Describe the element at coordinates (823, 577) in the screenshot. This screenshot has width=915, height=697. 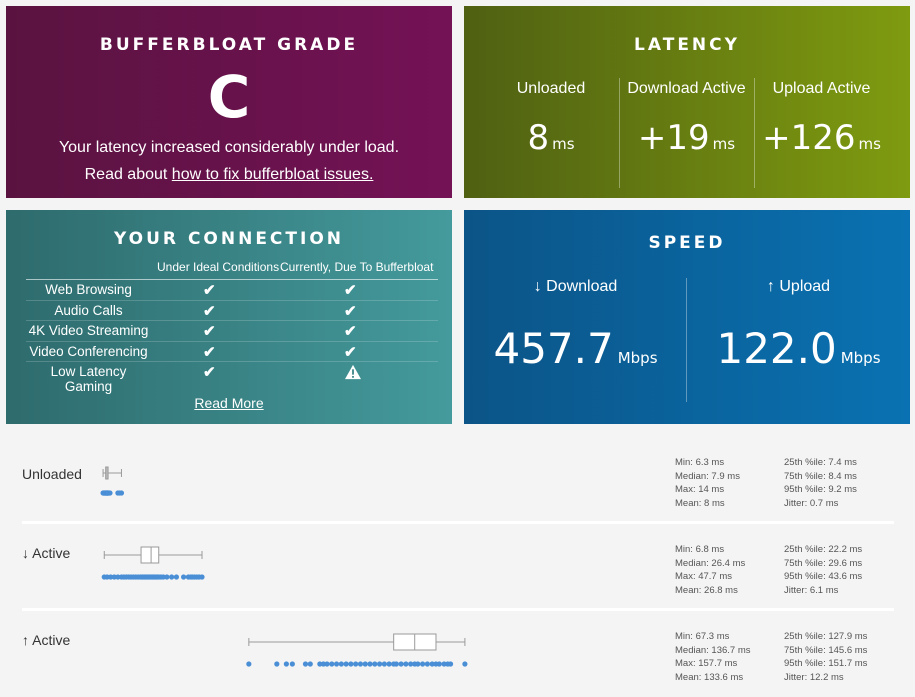
I see `stat-line: 95th %ile: 43.6 ms` at that location.